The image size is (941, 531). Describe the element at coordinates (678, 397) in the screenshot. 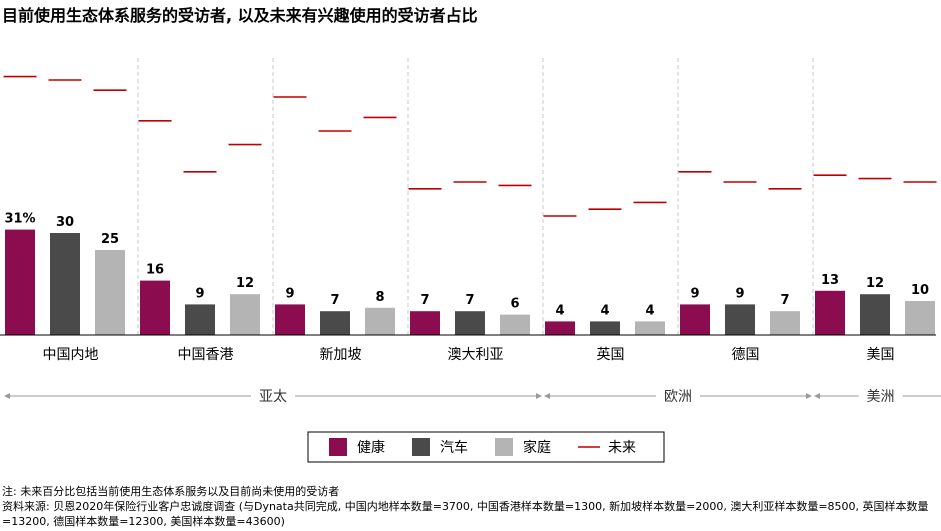

I see `region-label: 欧洲` at that location.